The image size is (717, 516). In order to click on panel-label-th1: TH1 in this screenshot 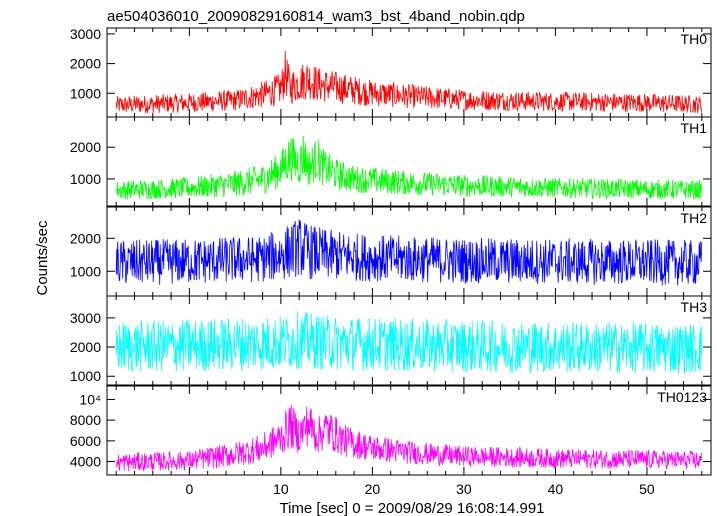, I will do `click(694, 128)`.